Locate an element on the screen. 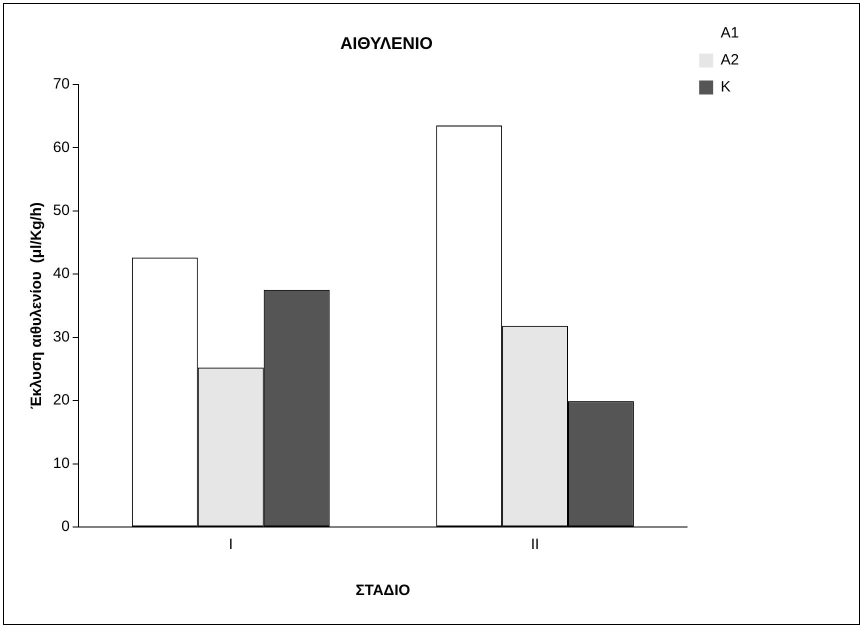 The image size is (867, 632). text: A1 is located at coordinates (730, 33).